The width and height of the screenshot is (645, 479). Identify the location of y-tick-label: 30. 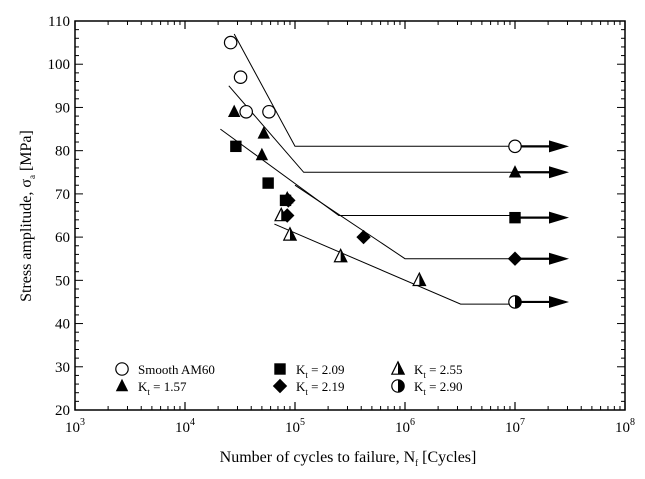
(62, 368).